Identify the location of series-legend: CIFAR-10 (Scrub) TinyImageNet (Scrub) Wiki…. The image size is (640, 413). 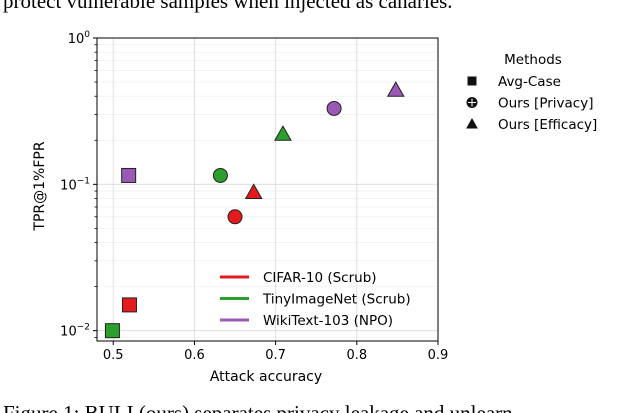
(315, 299).